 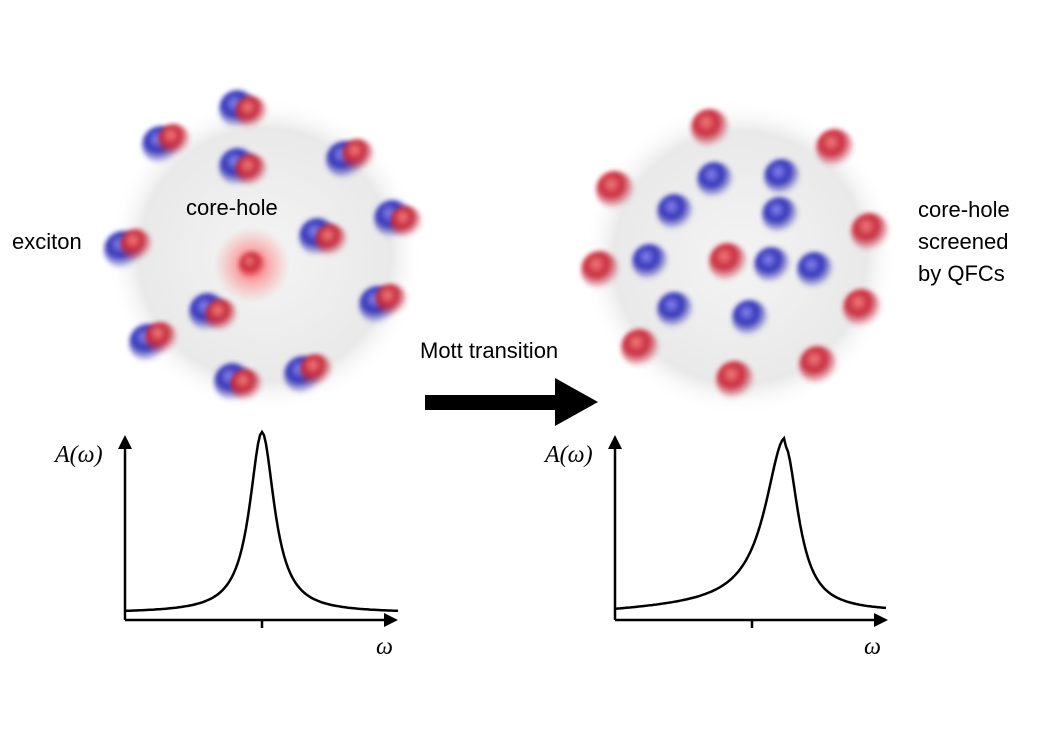 I want to click on label: by QFCs, so click(x=961, y=273).